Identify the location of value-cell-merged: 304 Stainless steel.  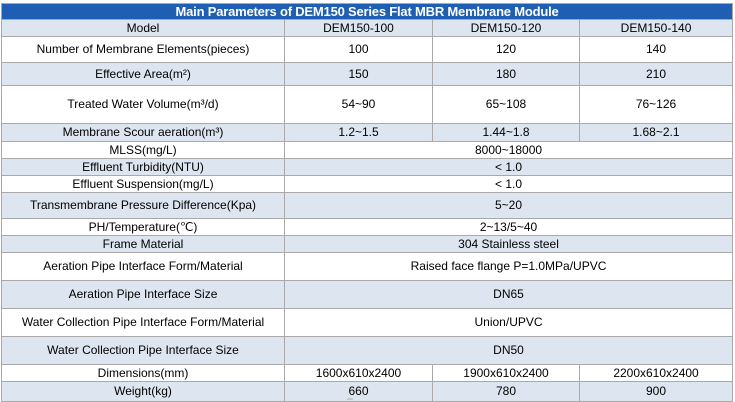
(508, 244).